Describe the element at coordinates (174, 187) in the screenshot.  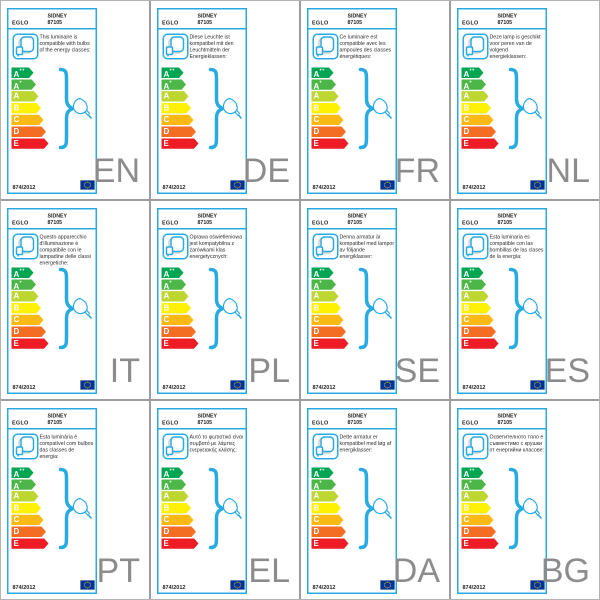
I see `regulation-number: 874/2012` at that location.